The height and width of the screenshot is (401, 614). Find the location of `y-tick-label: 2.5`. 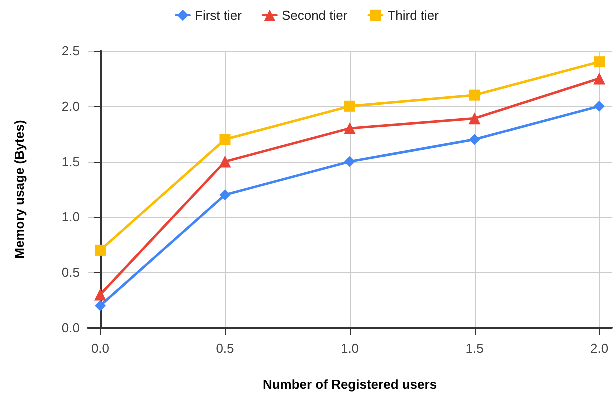

y-tick-label: 2.5 is located at coordinates (71, 51).